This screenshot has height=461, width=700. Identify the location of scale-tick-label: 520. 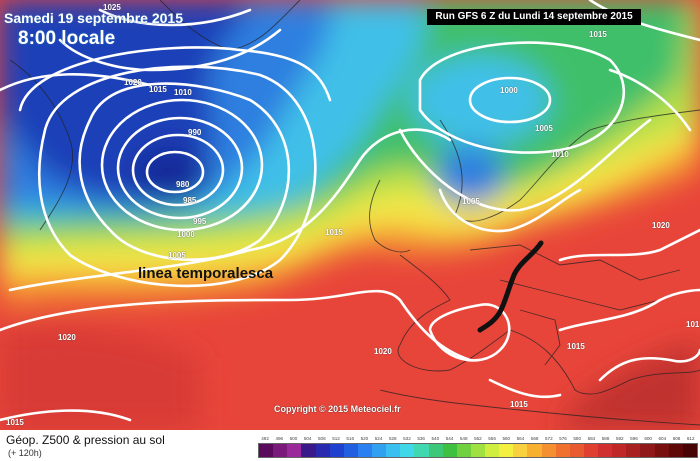
(364, 438).